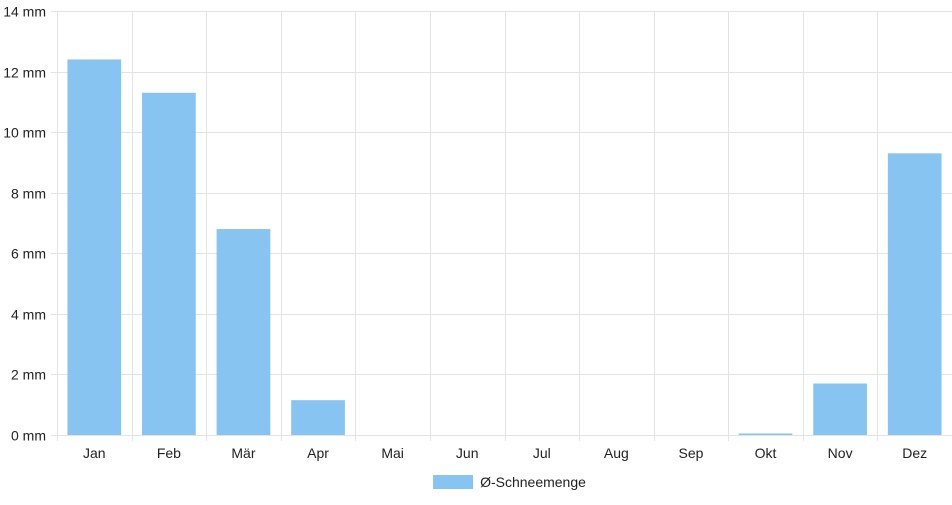 The height and width of the screenshot is (505, 952). I want to click on y-tick-label: 4 mm, so click(28, 315).